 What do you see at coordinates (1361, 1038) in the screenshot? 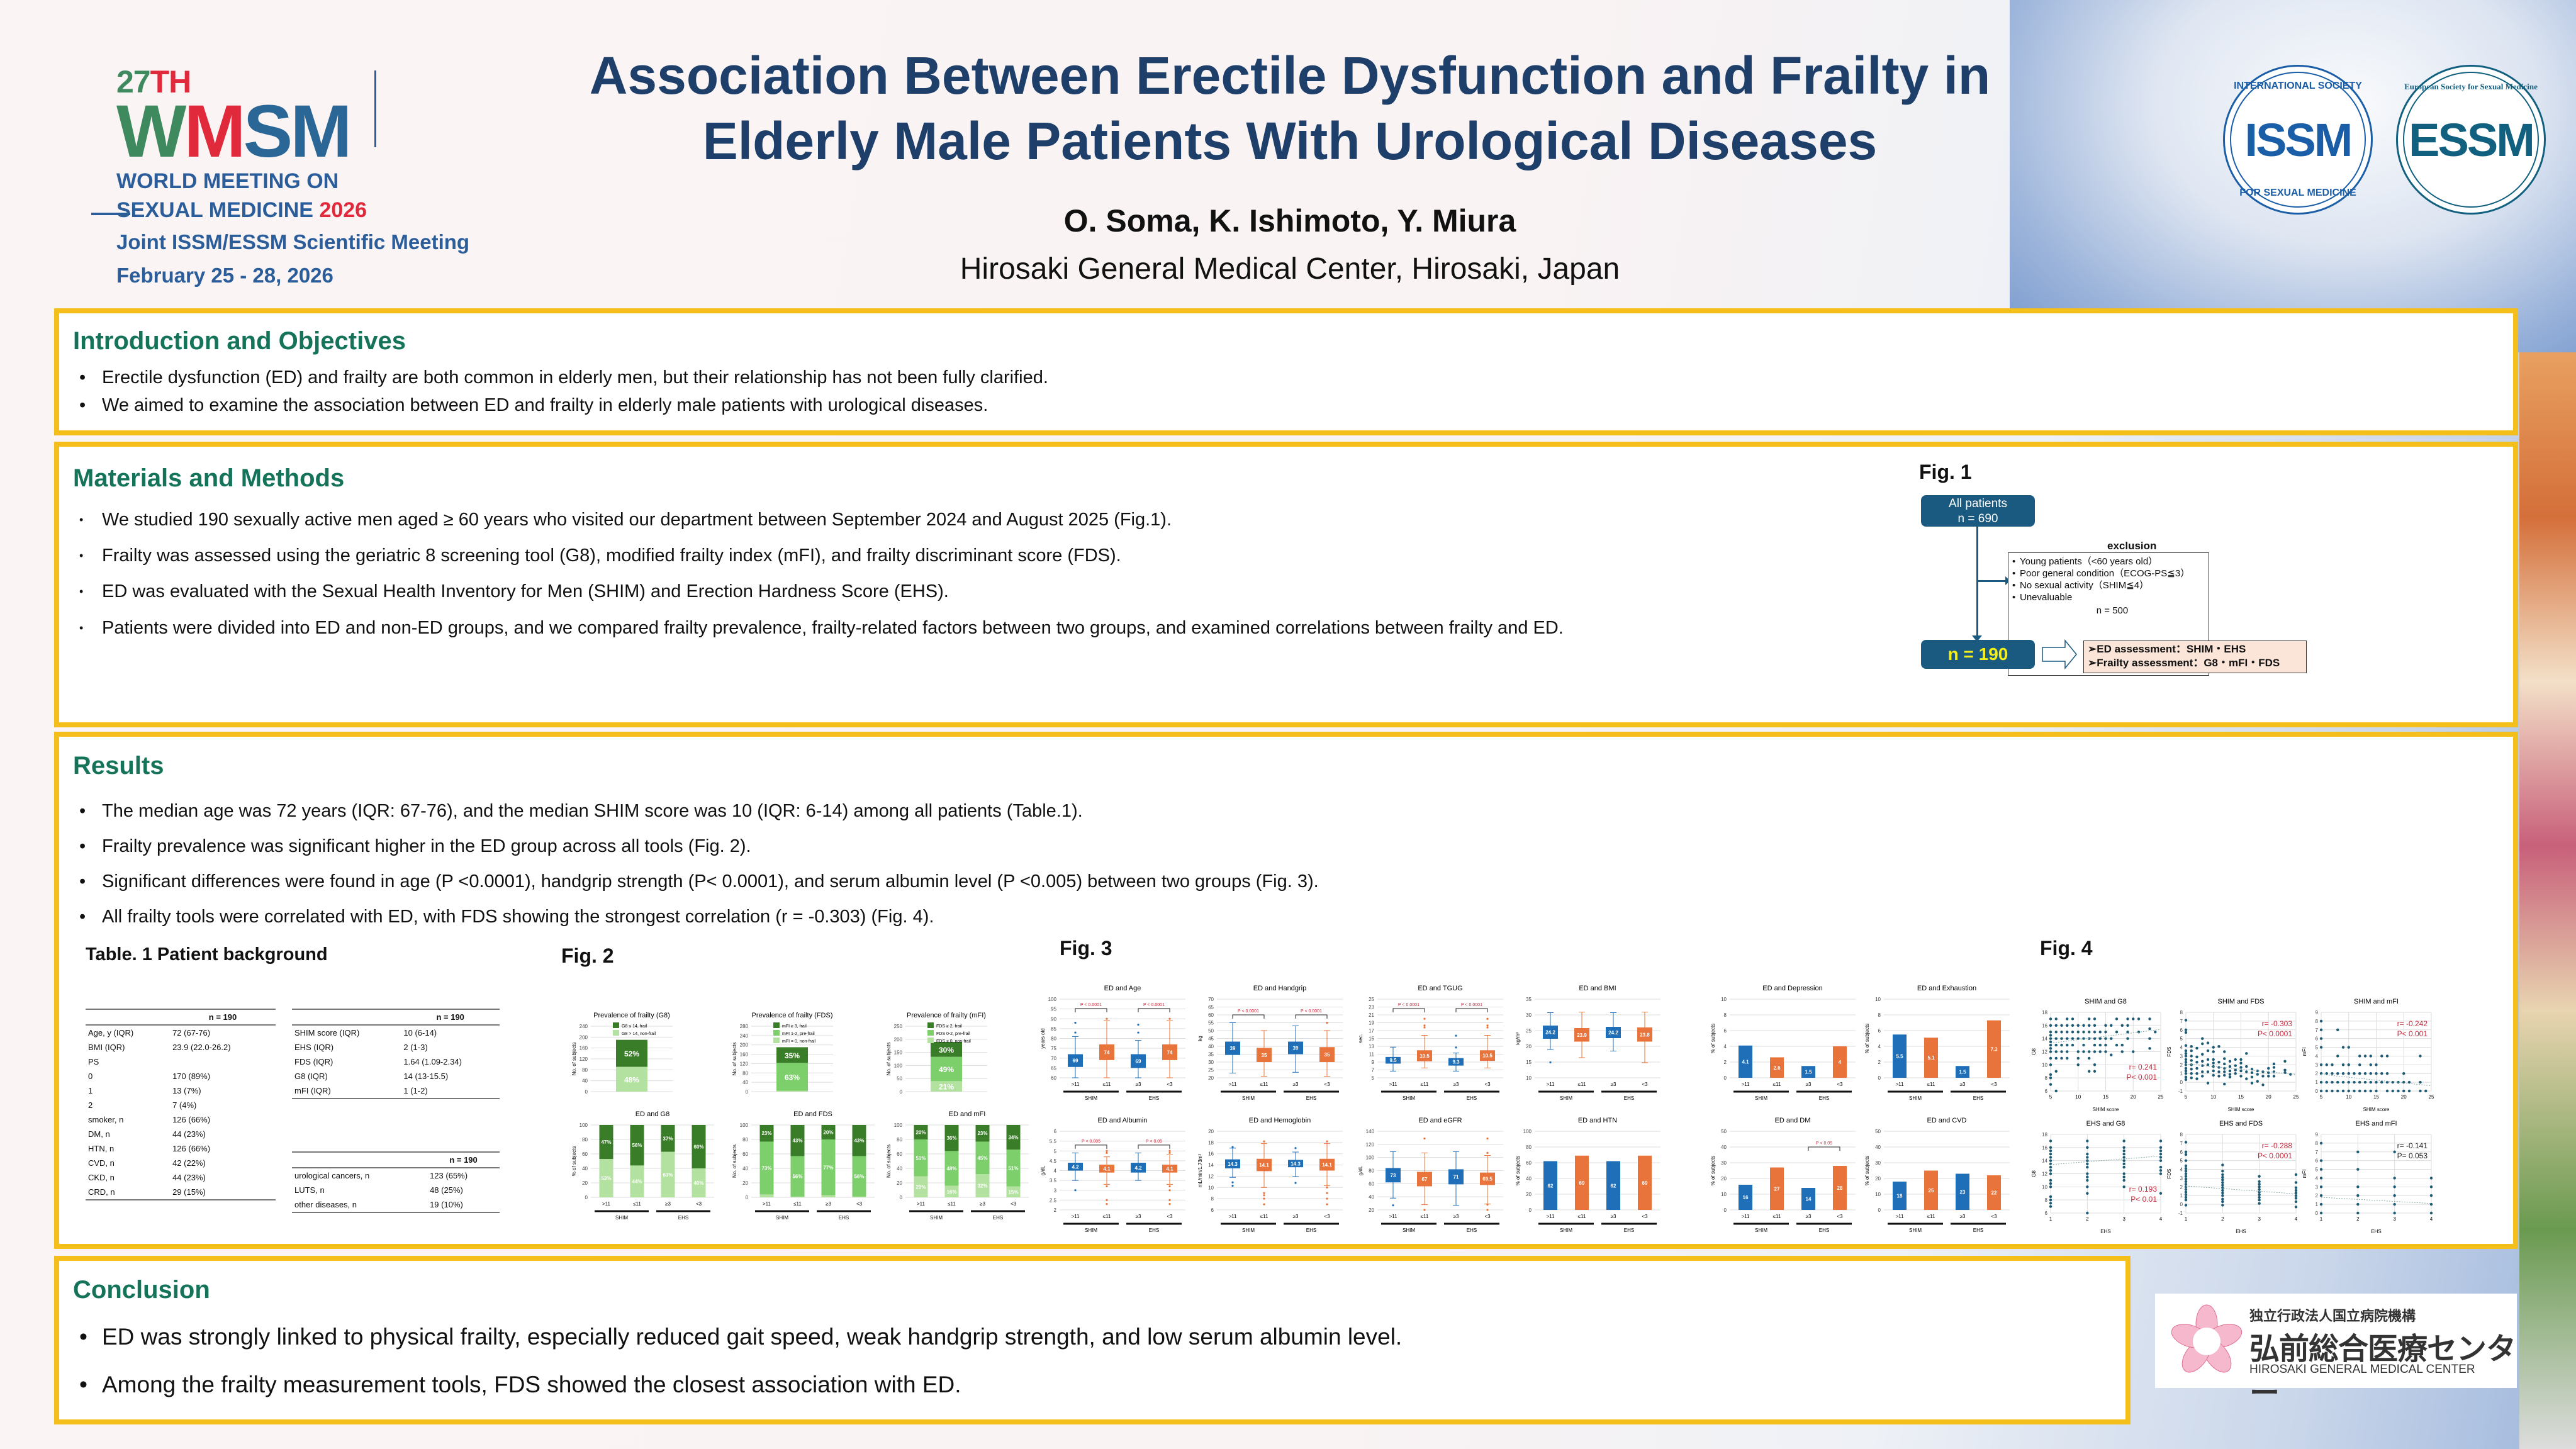
I see `y-axis-label: sec.` at bounding box center [1361, 1038].